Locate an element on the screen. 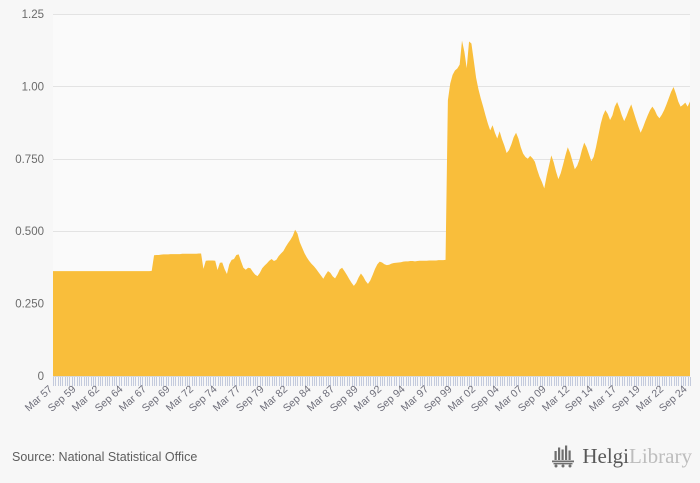  brand-wordmark: HelgiLibrary is located at coordinates (637, 455).